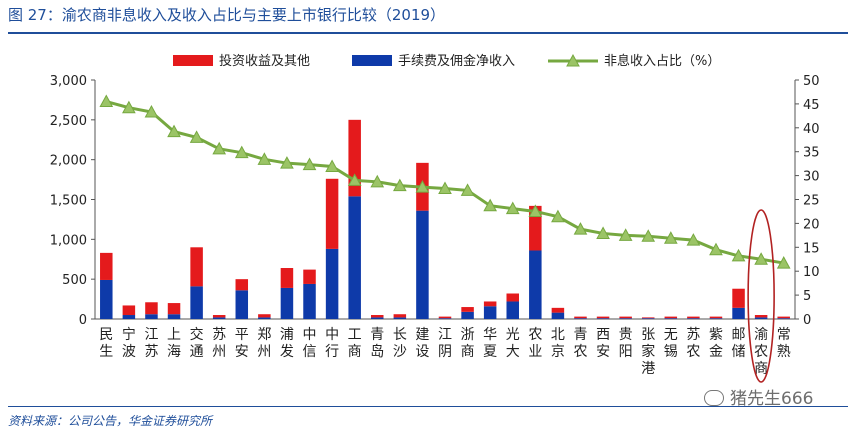  What do you see at coordinates (811, 224) in the screenshot?
I see `y-right-tick-label: 20` at bounding box center [811, 224].